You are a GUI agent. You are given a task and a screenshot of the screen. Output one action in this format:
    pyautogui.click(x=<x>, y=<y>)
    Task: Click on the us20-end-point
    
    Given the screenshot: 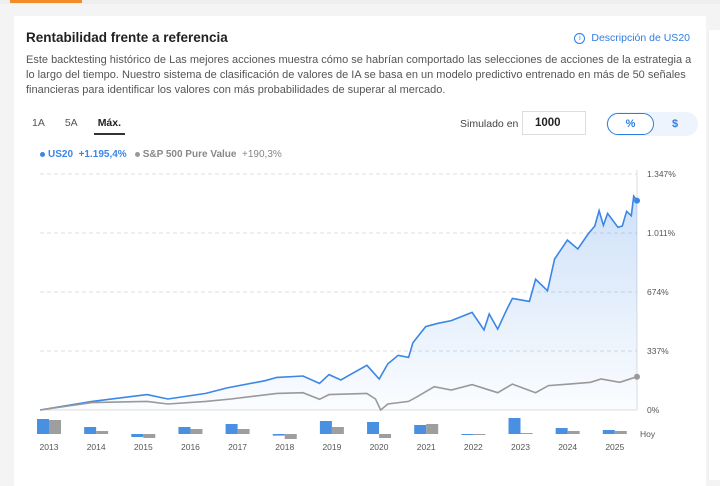 What is the action you would take?
    pyautogui.click(x=637, y=200)
    